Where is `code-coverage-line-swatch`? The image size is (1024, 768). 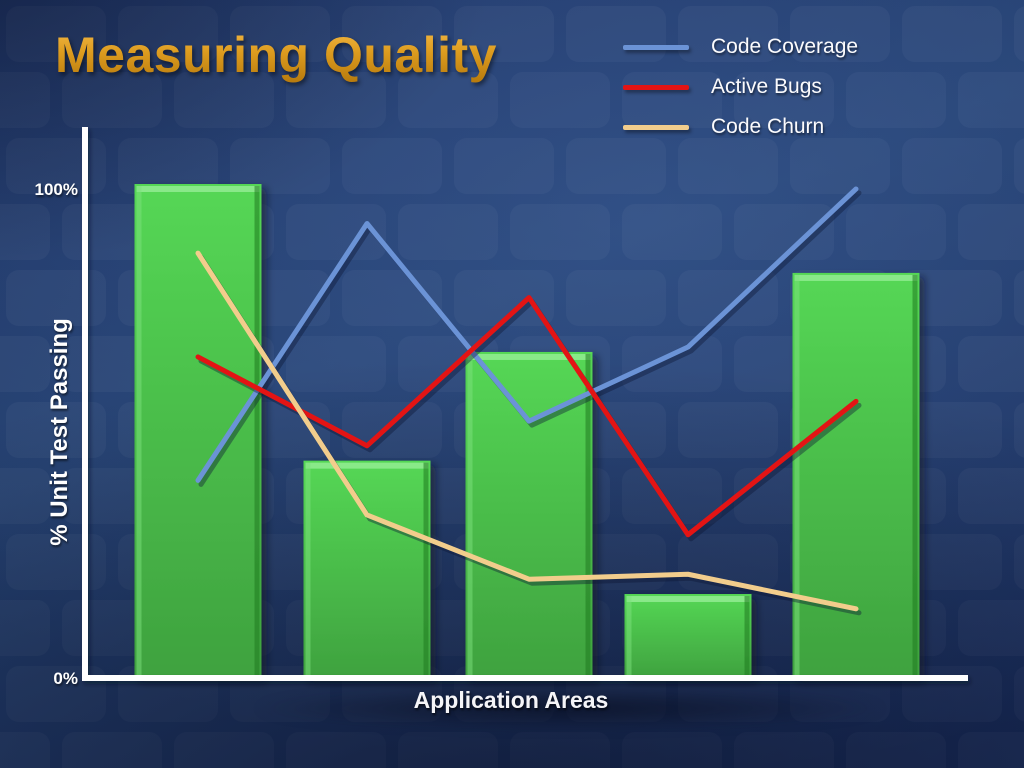
code-coverage-line-swatch is located at coordinates (656, 47).